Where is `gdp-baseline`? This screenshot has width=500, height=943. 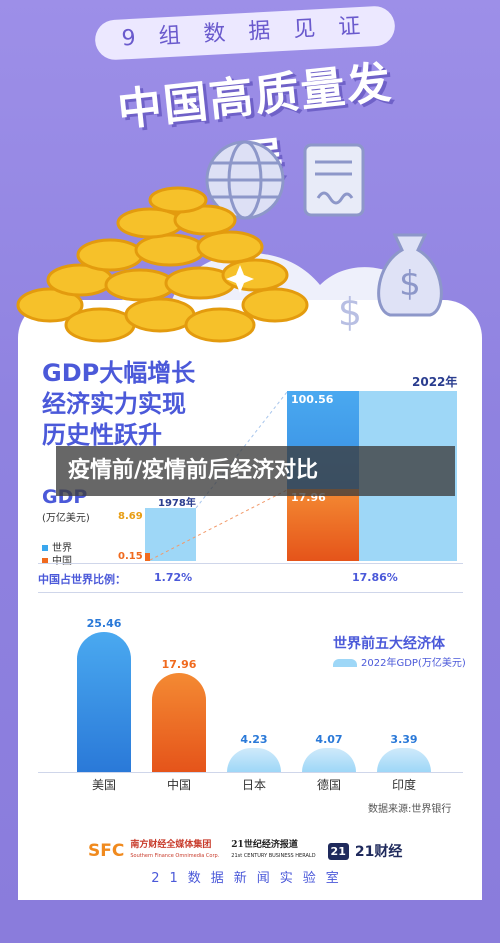
gdp-baseline is located at coordinates (250, 563).